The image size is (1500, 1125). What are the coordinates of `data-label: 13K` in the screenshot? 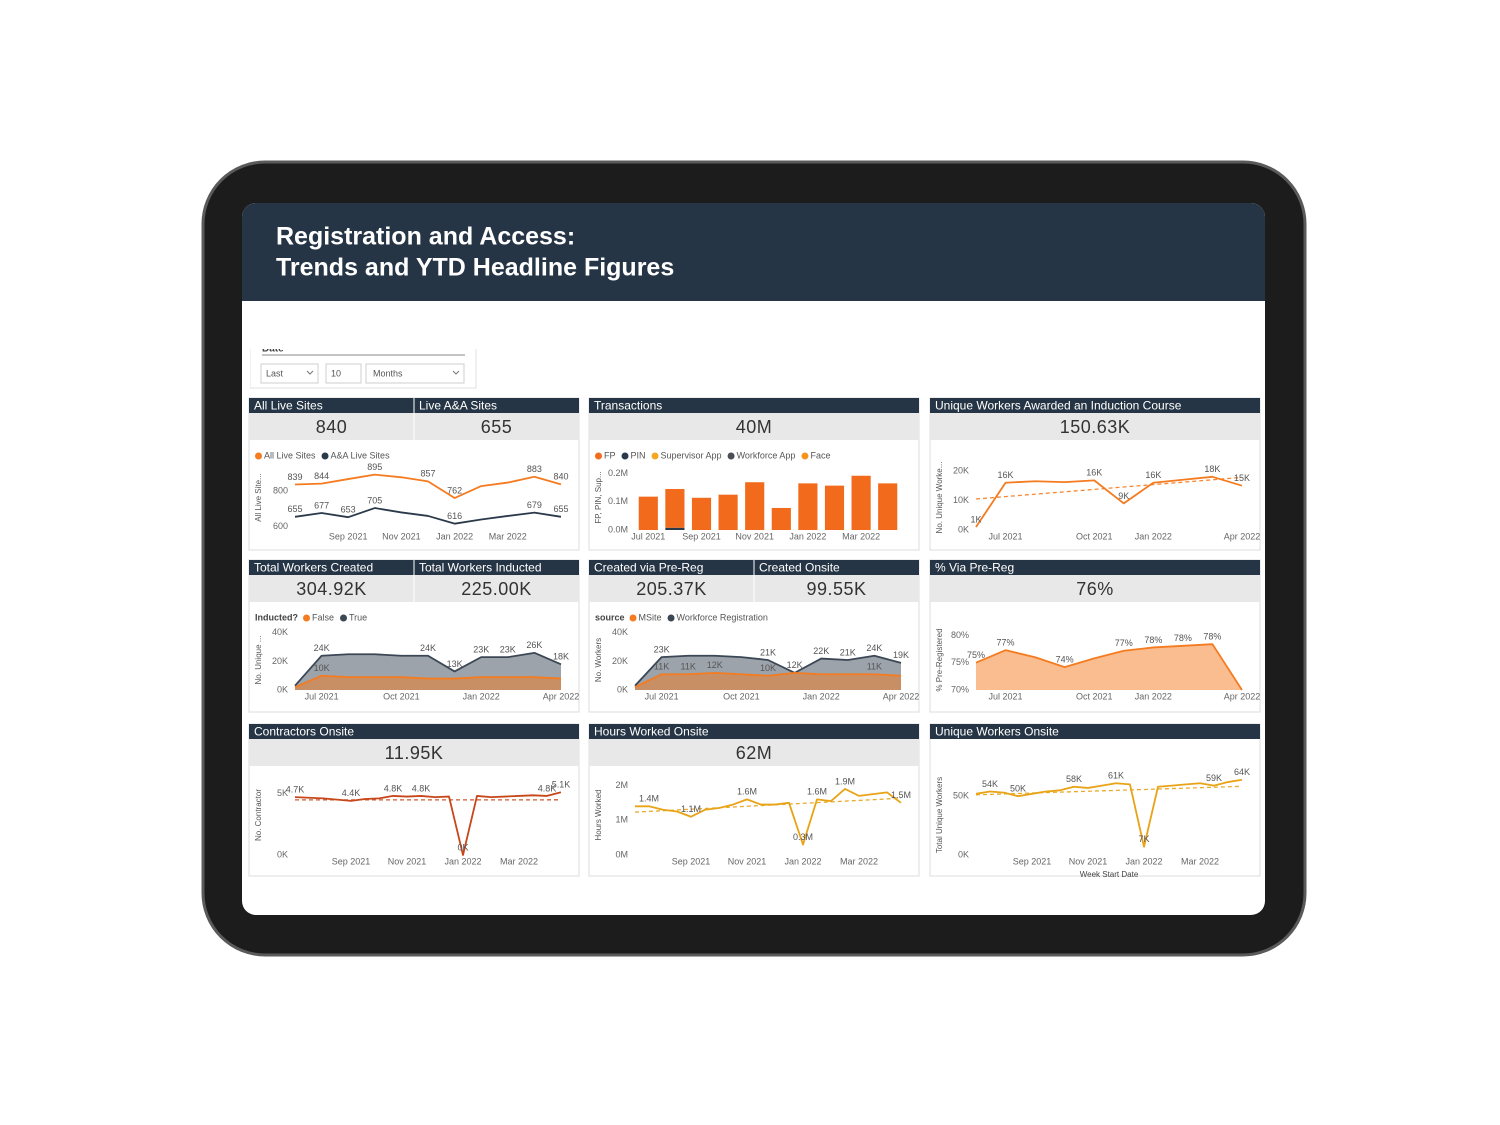 It's located at (455, 664).